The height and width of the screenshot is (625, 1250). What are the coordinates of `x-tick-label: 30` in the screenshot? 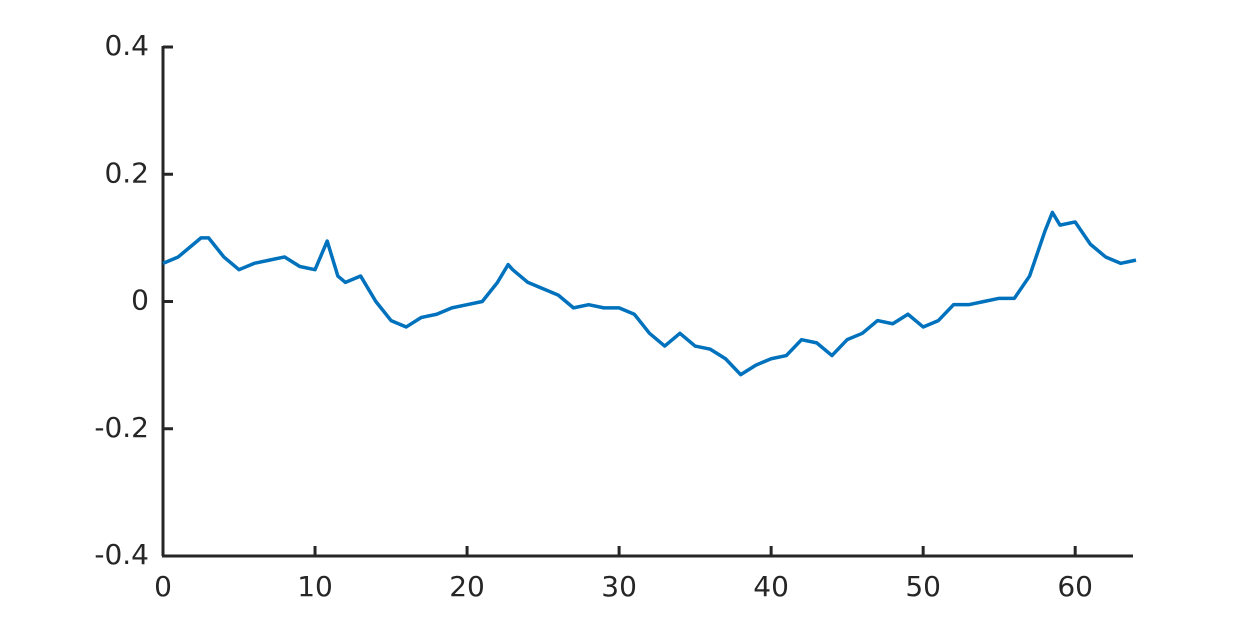 It's located at (619, 586).